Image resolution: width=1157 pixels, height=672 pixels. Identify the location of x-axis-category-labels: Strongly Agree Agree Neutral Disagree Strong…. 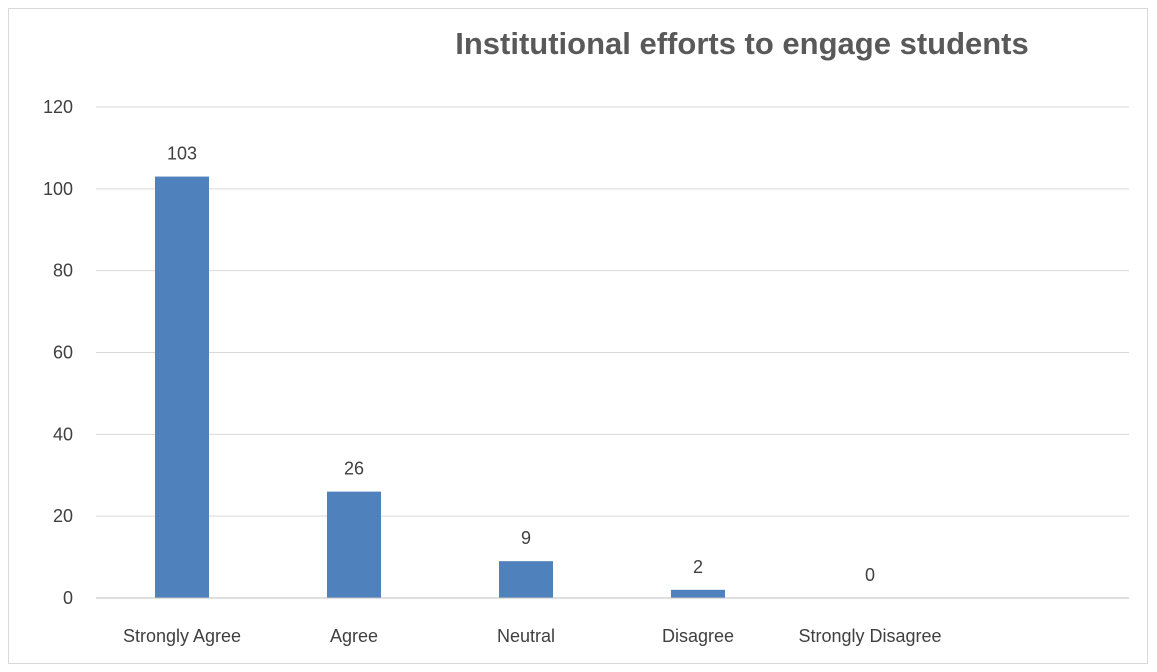
(532, 636).